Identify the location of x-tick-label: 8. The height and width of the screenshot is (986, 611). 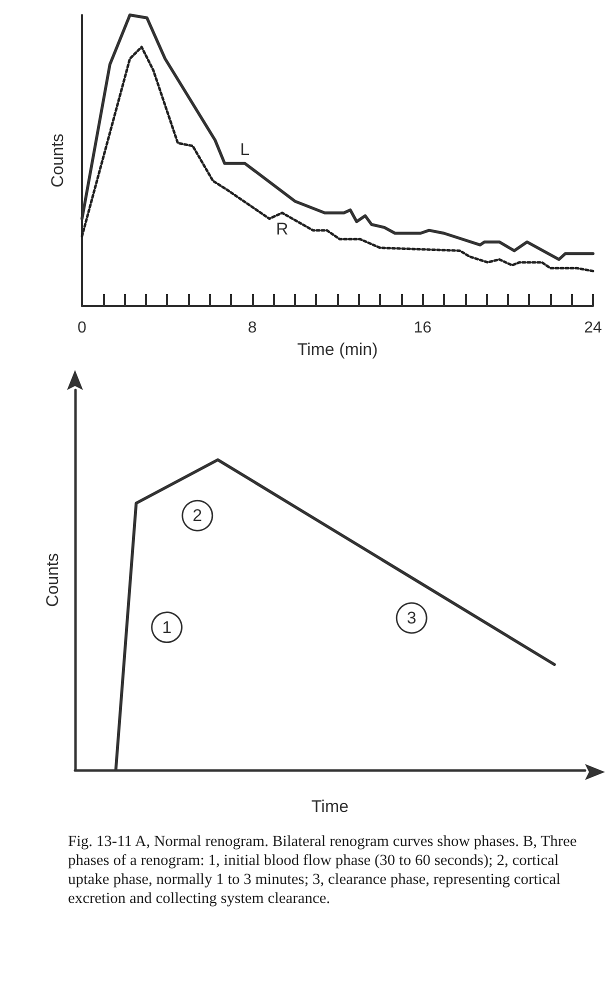
(252, 328).